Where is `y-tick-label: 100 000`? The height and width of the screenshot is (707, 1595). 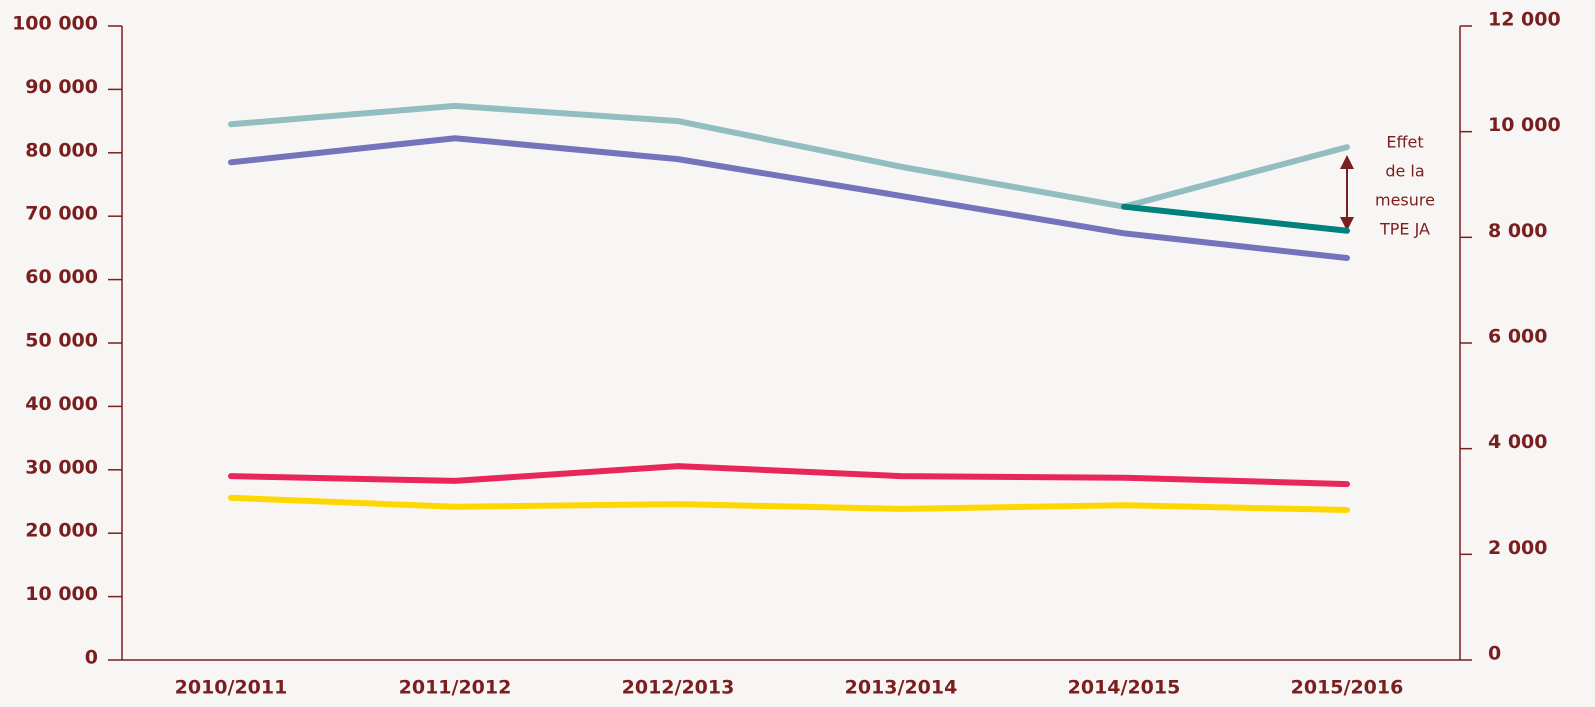
y-tick-label: 100 000 is located at coordinates (55, 24).